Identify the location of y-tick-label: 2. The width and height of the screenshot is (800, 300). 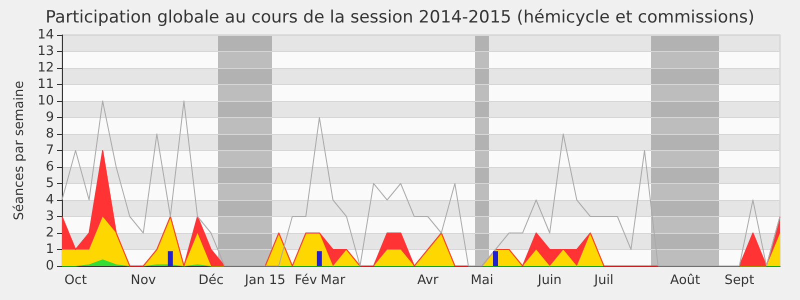
(50, 233).